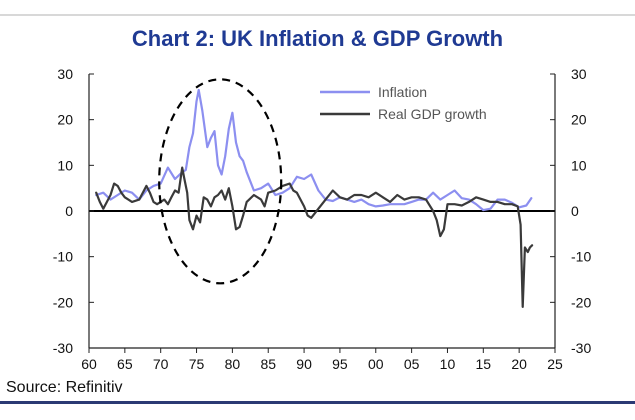  I want to click on x-tick-label: 75, so click(197, 364).